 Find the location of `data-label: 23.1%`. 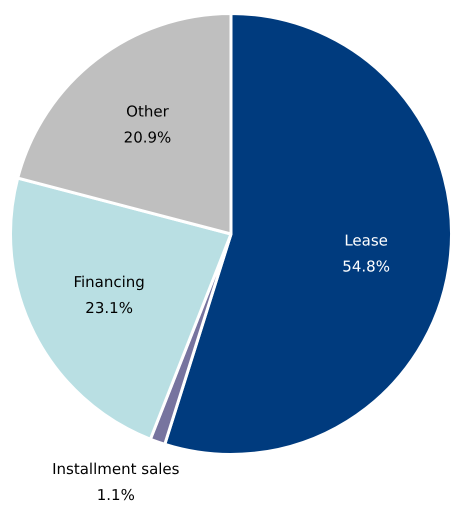

data-label: 23.1% is located at coordinates (109, 307).